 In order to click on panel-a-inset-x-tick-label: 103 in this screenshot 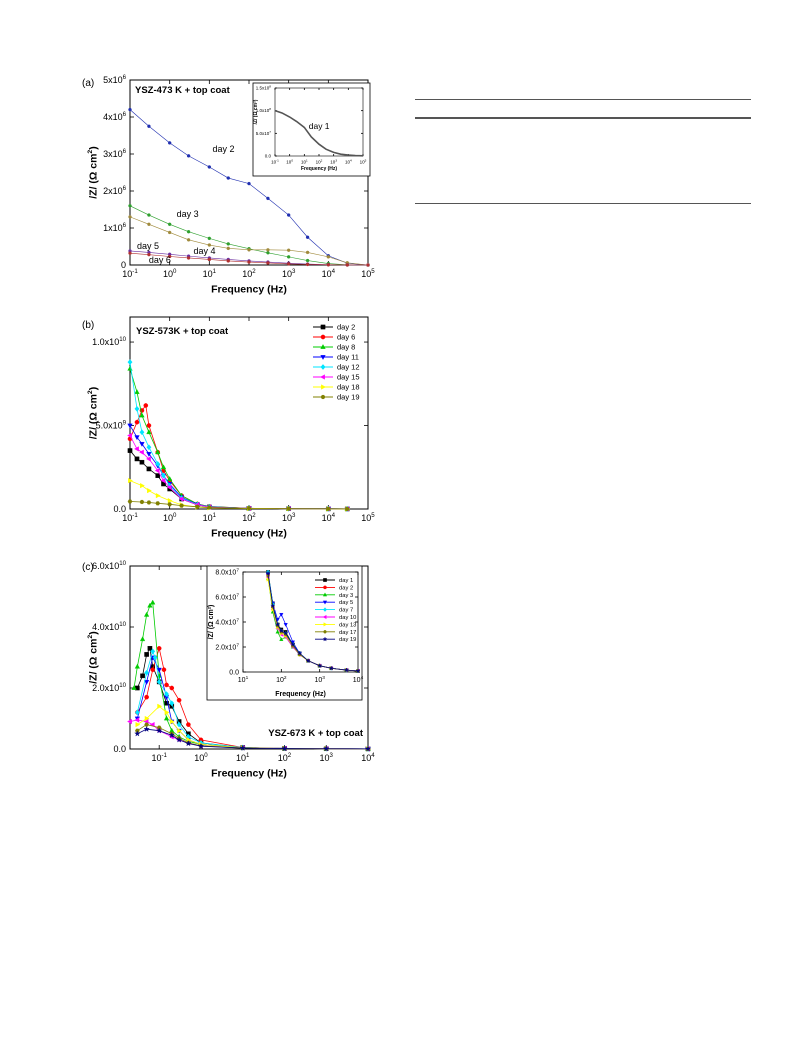, I will do `click(333, 161)`.